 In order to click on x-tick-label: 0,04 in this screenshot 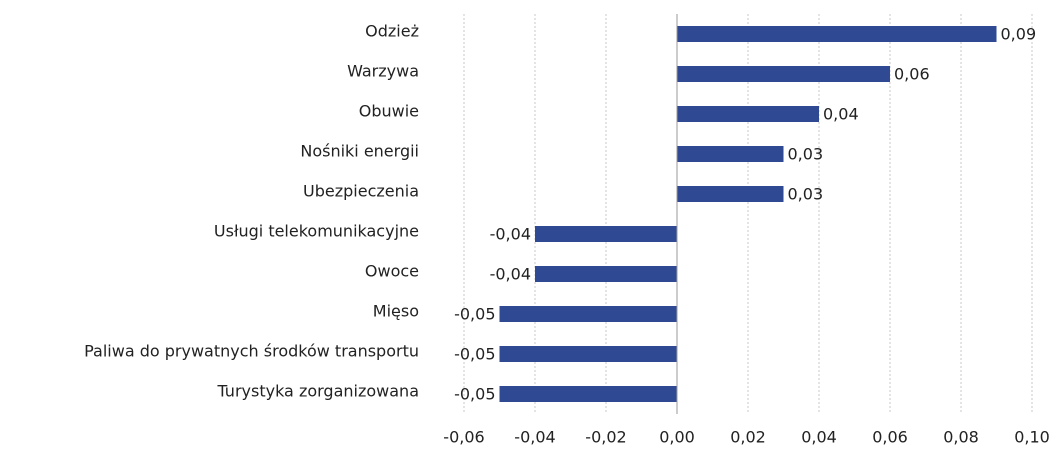, I will do `click(819, 437)`.